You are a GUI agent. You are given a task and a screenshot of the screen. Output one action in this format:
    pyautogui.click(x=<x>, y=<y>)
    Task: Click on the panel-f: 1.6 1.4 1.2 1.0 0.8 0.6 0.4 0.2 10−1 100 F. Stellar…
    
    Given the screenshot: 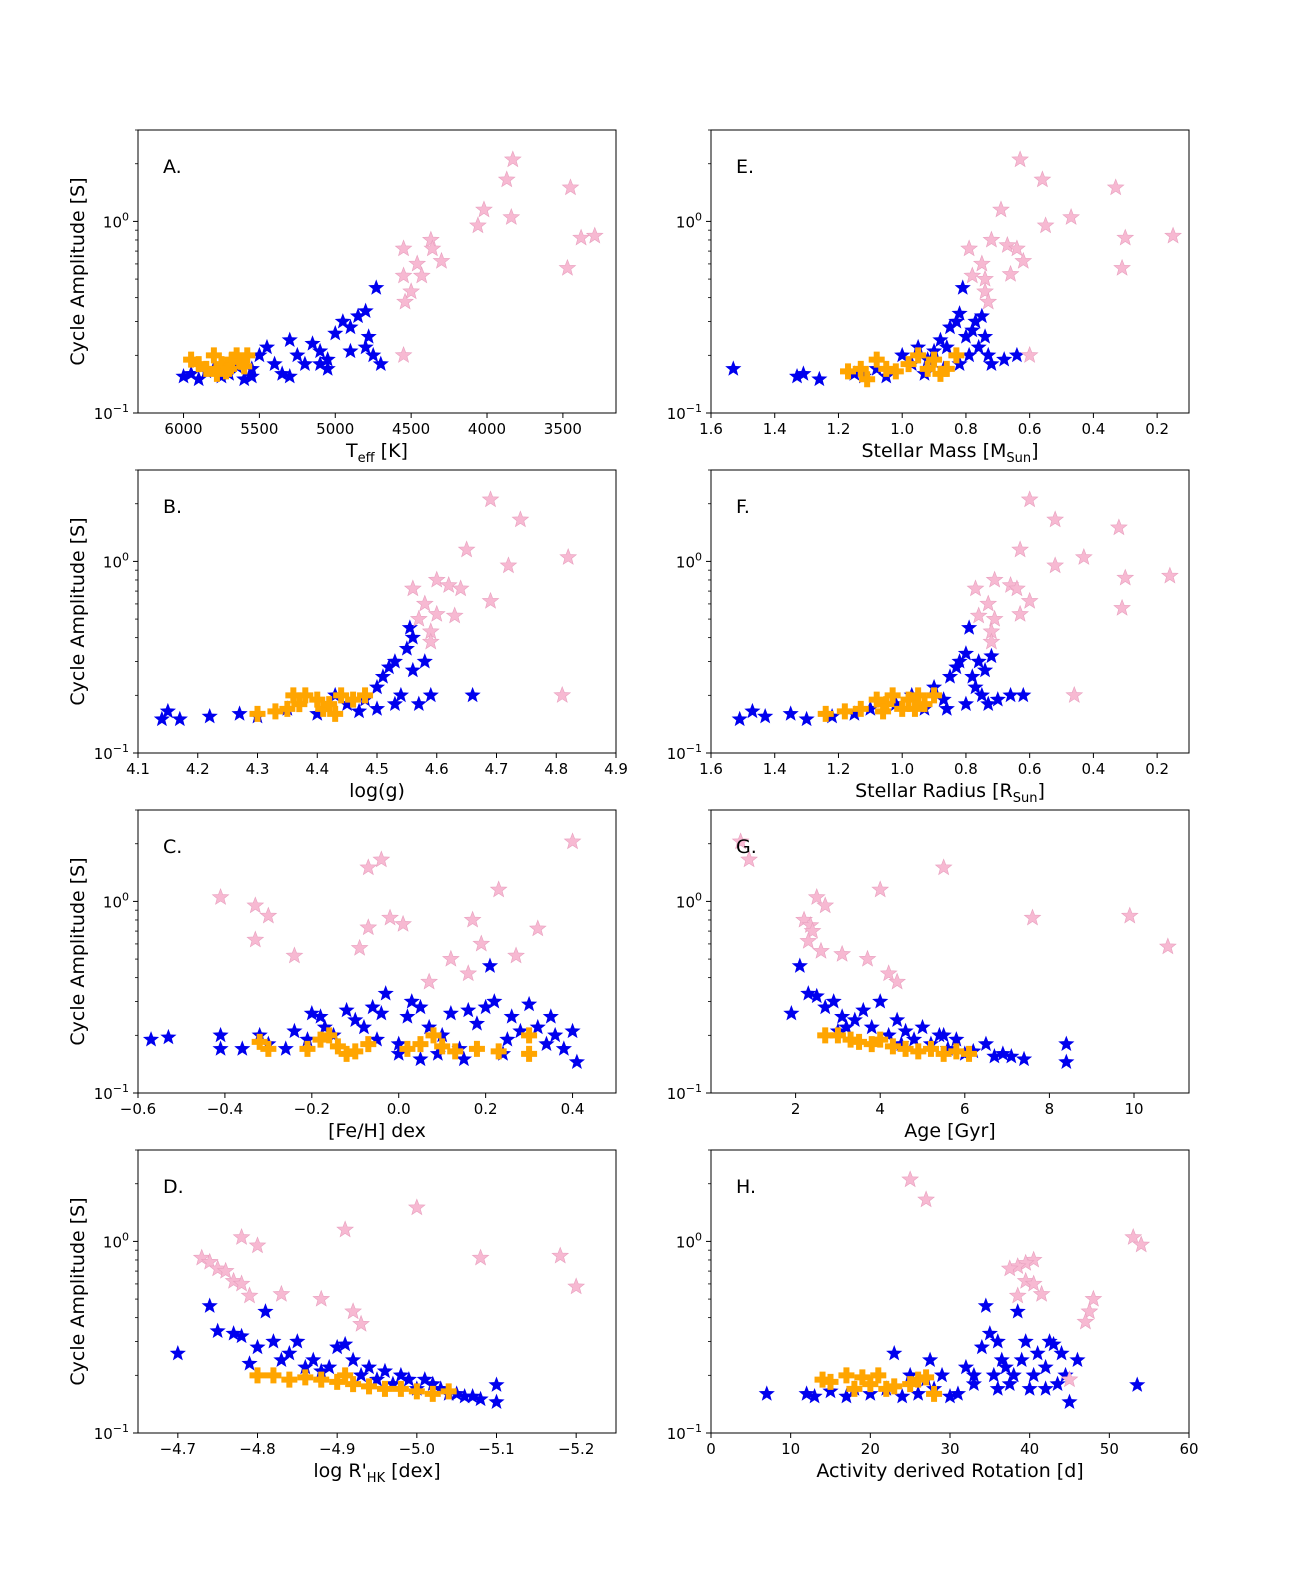 What is the action you would take?
    pyautogui.click(x=928, y=637)
    